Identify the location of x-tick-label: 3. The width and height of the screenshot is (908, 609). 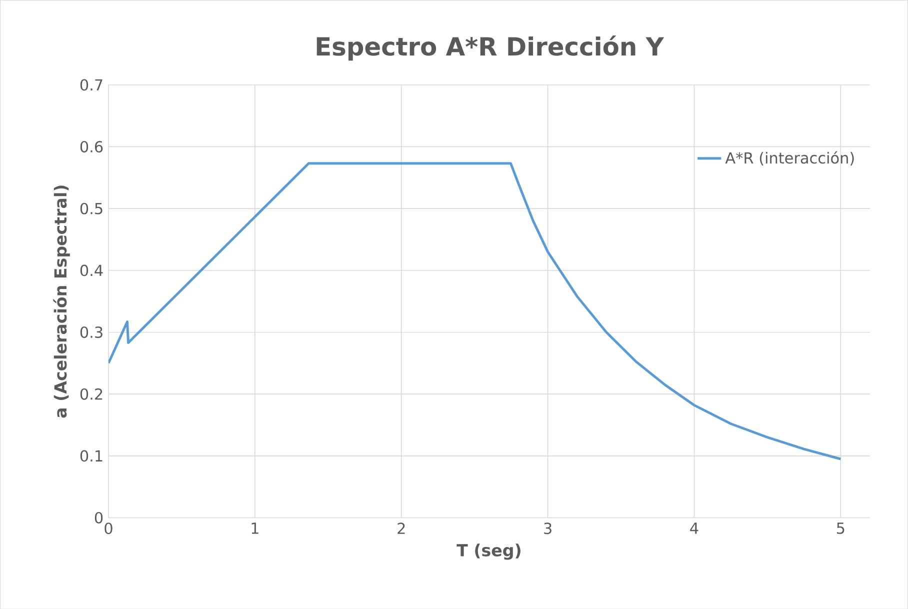
(548, 528).